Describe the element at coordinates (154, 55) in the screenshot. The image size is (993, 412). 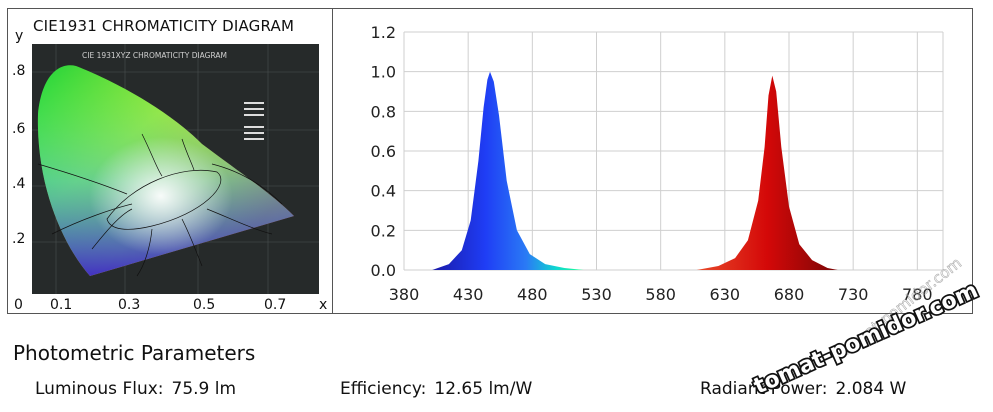
I see `cie-inner-title: CIE 1931XYZ CHROMATICITY DIAGRAM` at that location.